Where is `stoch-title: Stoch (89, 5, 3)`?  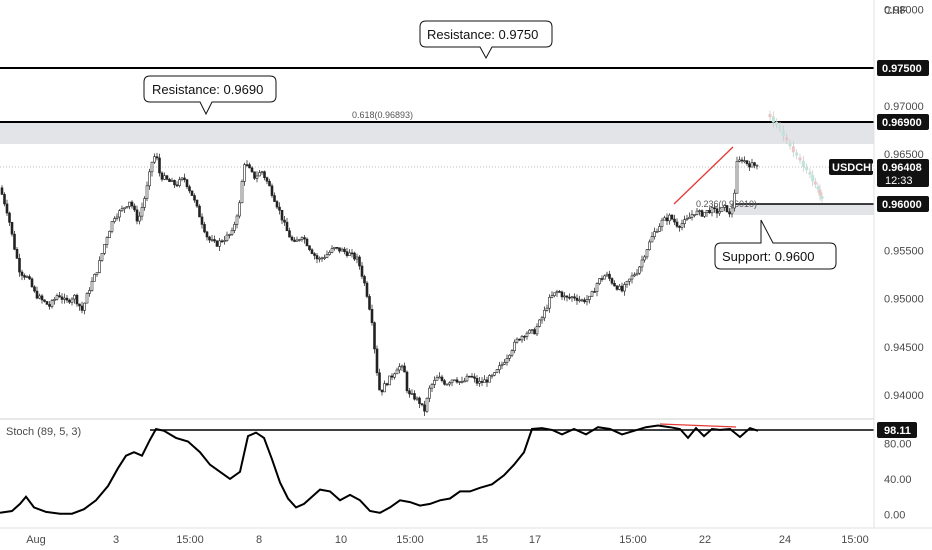
stoch-title: Stoch (89, 5, 3) is located at coordinates (43, 432).